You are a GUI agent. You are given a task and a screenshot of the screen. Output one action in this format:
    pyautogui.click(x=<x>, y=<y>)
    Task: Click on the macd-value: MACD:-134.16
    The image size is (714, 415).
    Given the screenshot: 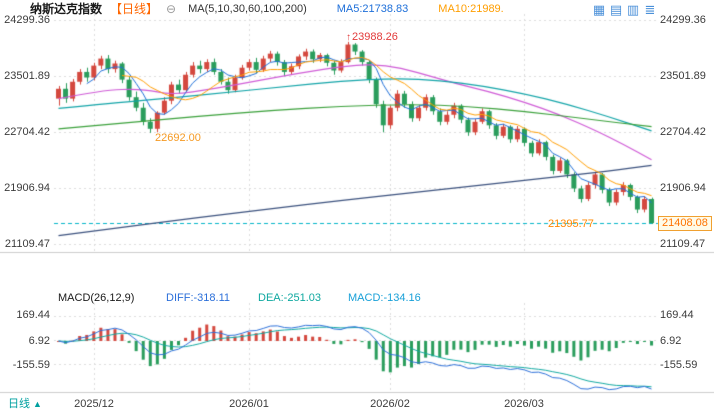 What is the action you would take?
    pyautogui.click(x=384, y=298)
    